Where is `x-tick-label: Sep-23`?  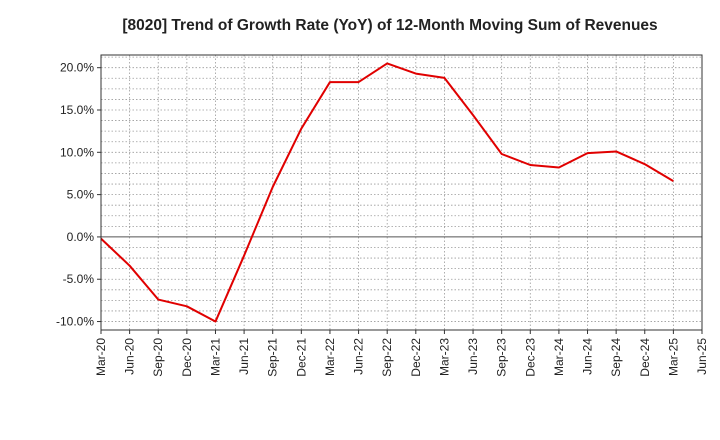
x-tick-label: Sep-23 is located at coordinates (502, 357).